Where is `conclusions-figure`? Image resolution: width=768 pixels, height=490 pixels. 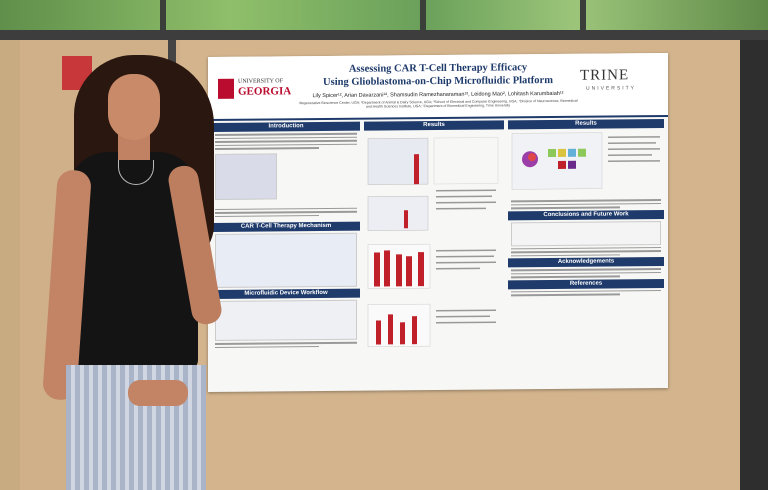
conclusions-figure is located at coordinates (586, 233).